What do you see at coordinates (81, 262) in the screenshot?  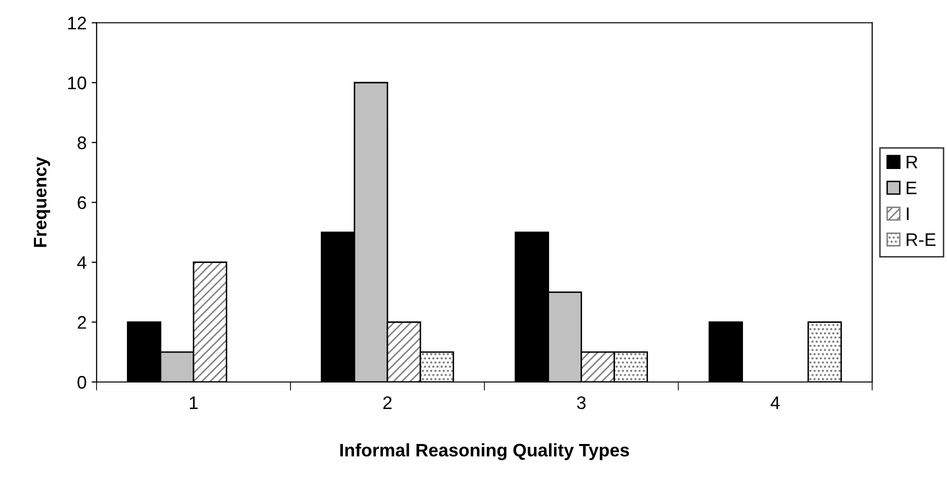 I see `y-tick-label: 4` at bounding box center [81, 262].